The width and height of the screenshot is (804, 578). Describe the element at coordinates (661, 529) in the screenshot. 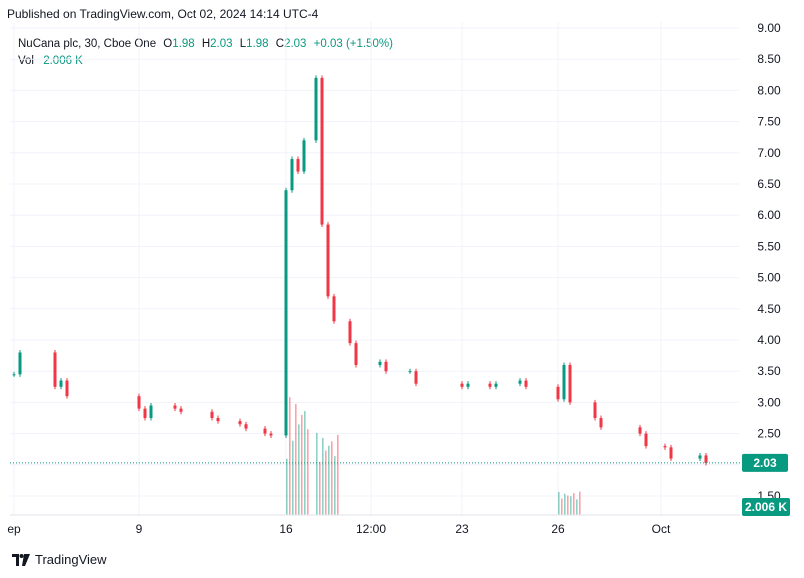

I see `x-tick-label: Oct` at that location.